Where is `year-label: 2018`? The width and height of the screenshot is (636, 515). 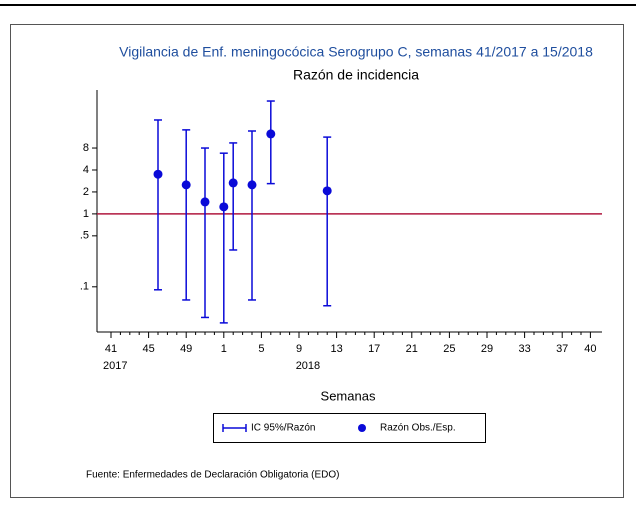 year-label: 2018 is located at coordinates (308, 366).